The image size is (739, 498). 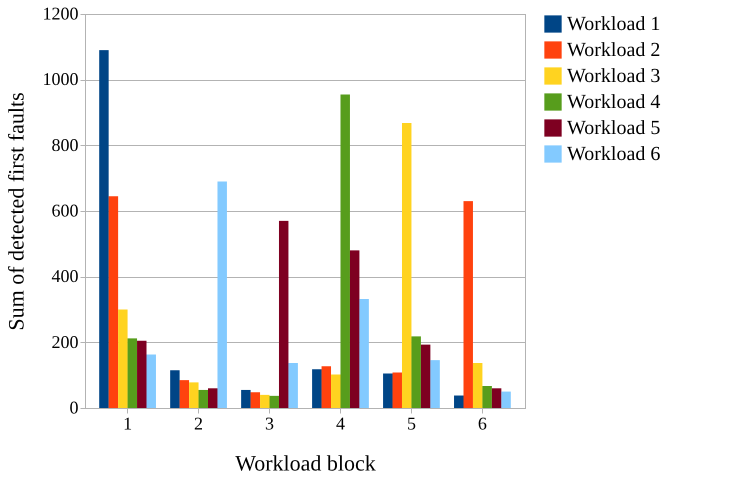 I want to click on y-tick-label: 1200, so click(x=60, y=14).